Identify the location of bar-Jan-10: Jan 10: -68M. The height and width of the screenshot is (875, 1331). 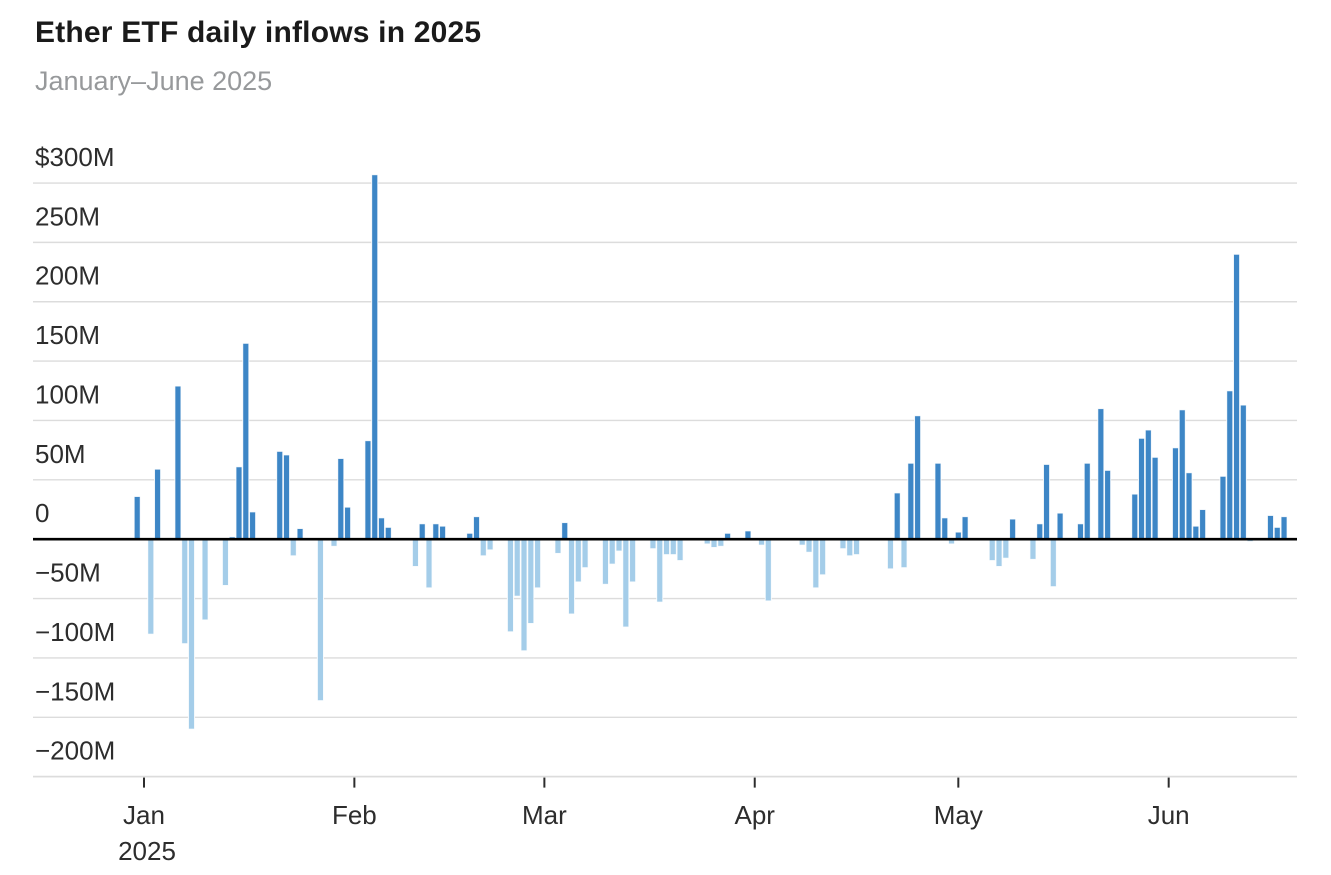
(205, 579).